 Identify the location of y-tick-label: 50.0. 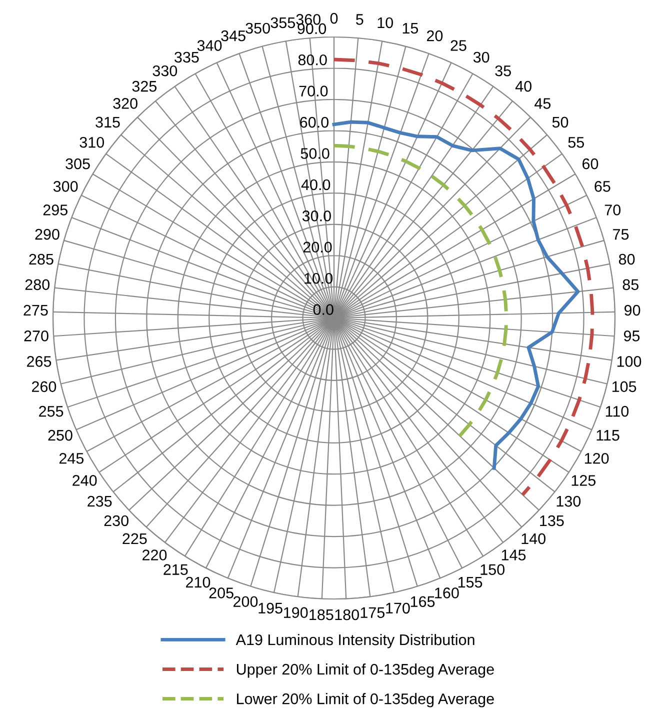
(315, 153).